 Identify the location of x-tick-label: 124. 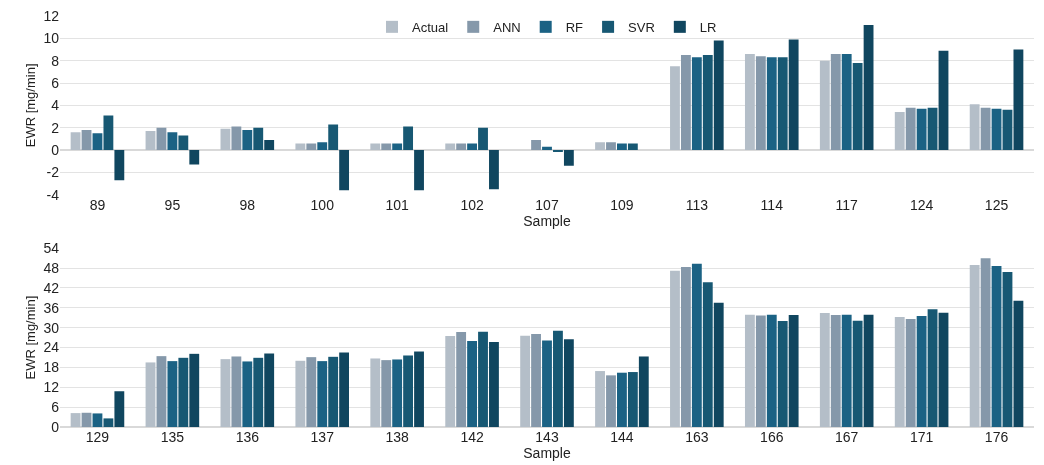
(921, 204).